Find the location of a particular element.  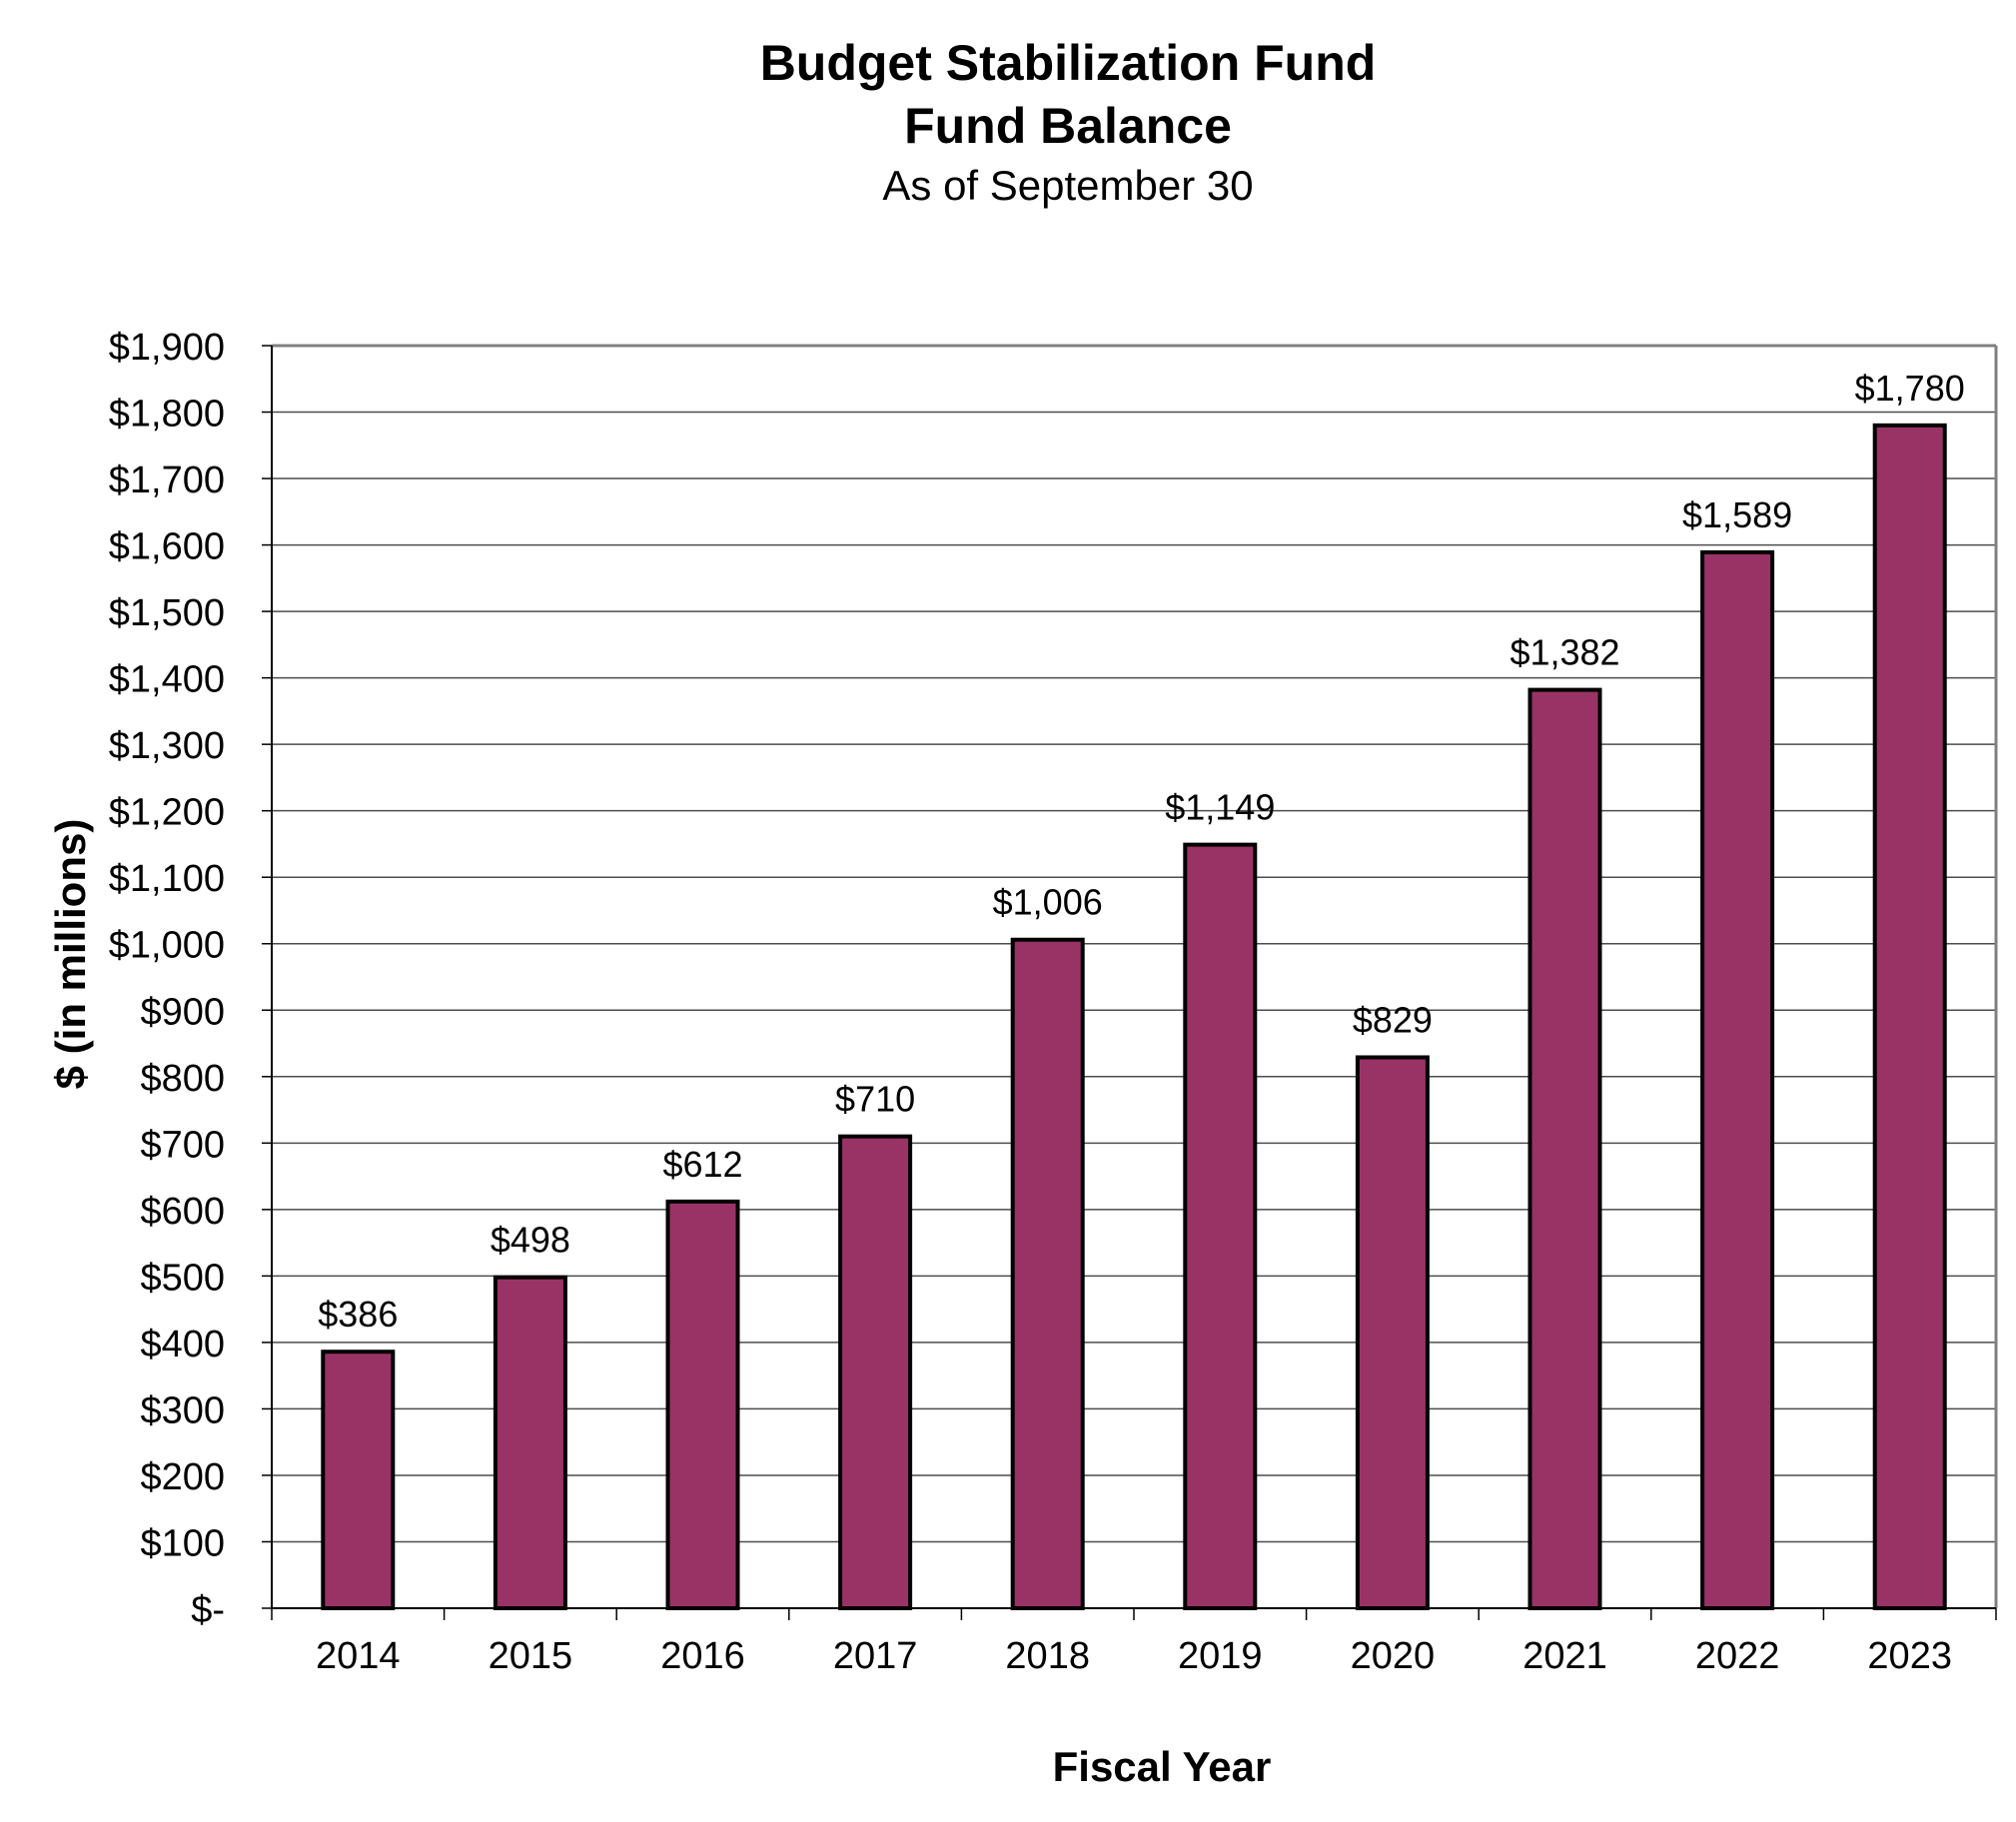

data-label: $1,382 is located at coordinates (1564, 653).